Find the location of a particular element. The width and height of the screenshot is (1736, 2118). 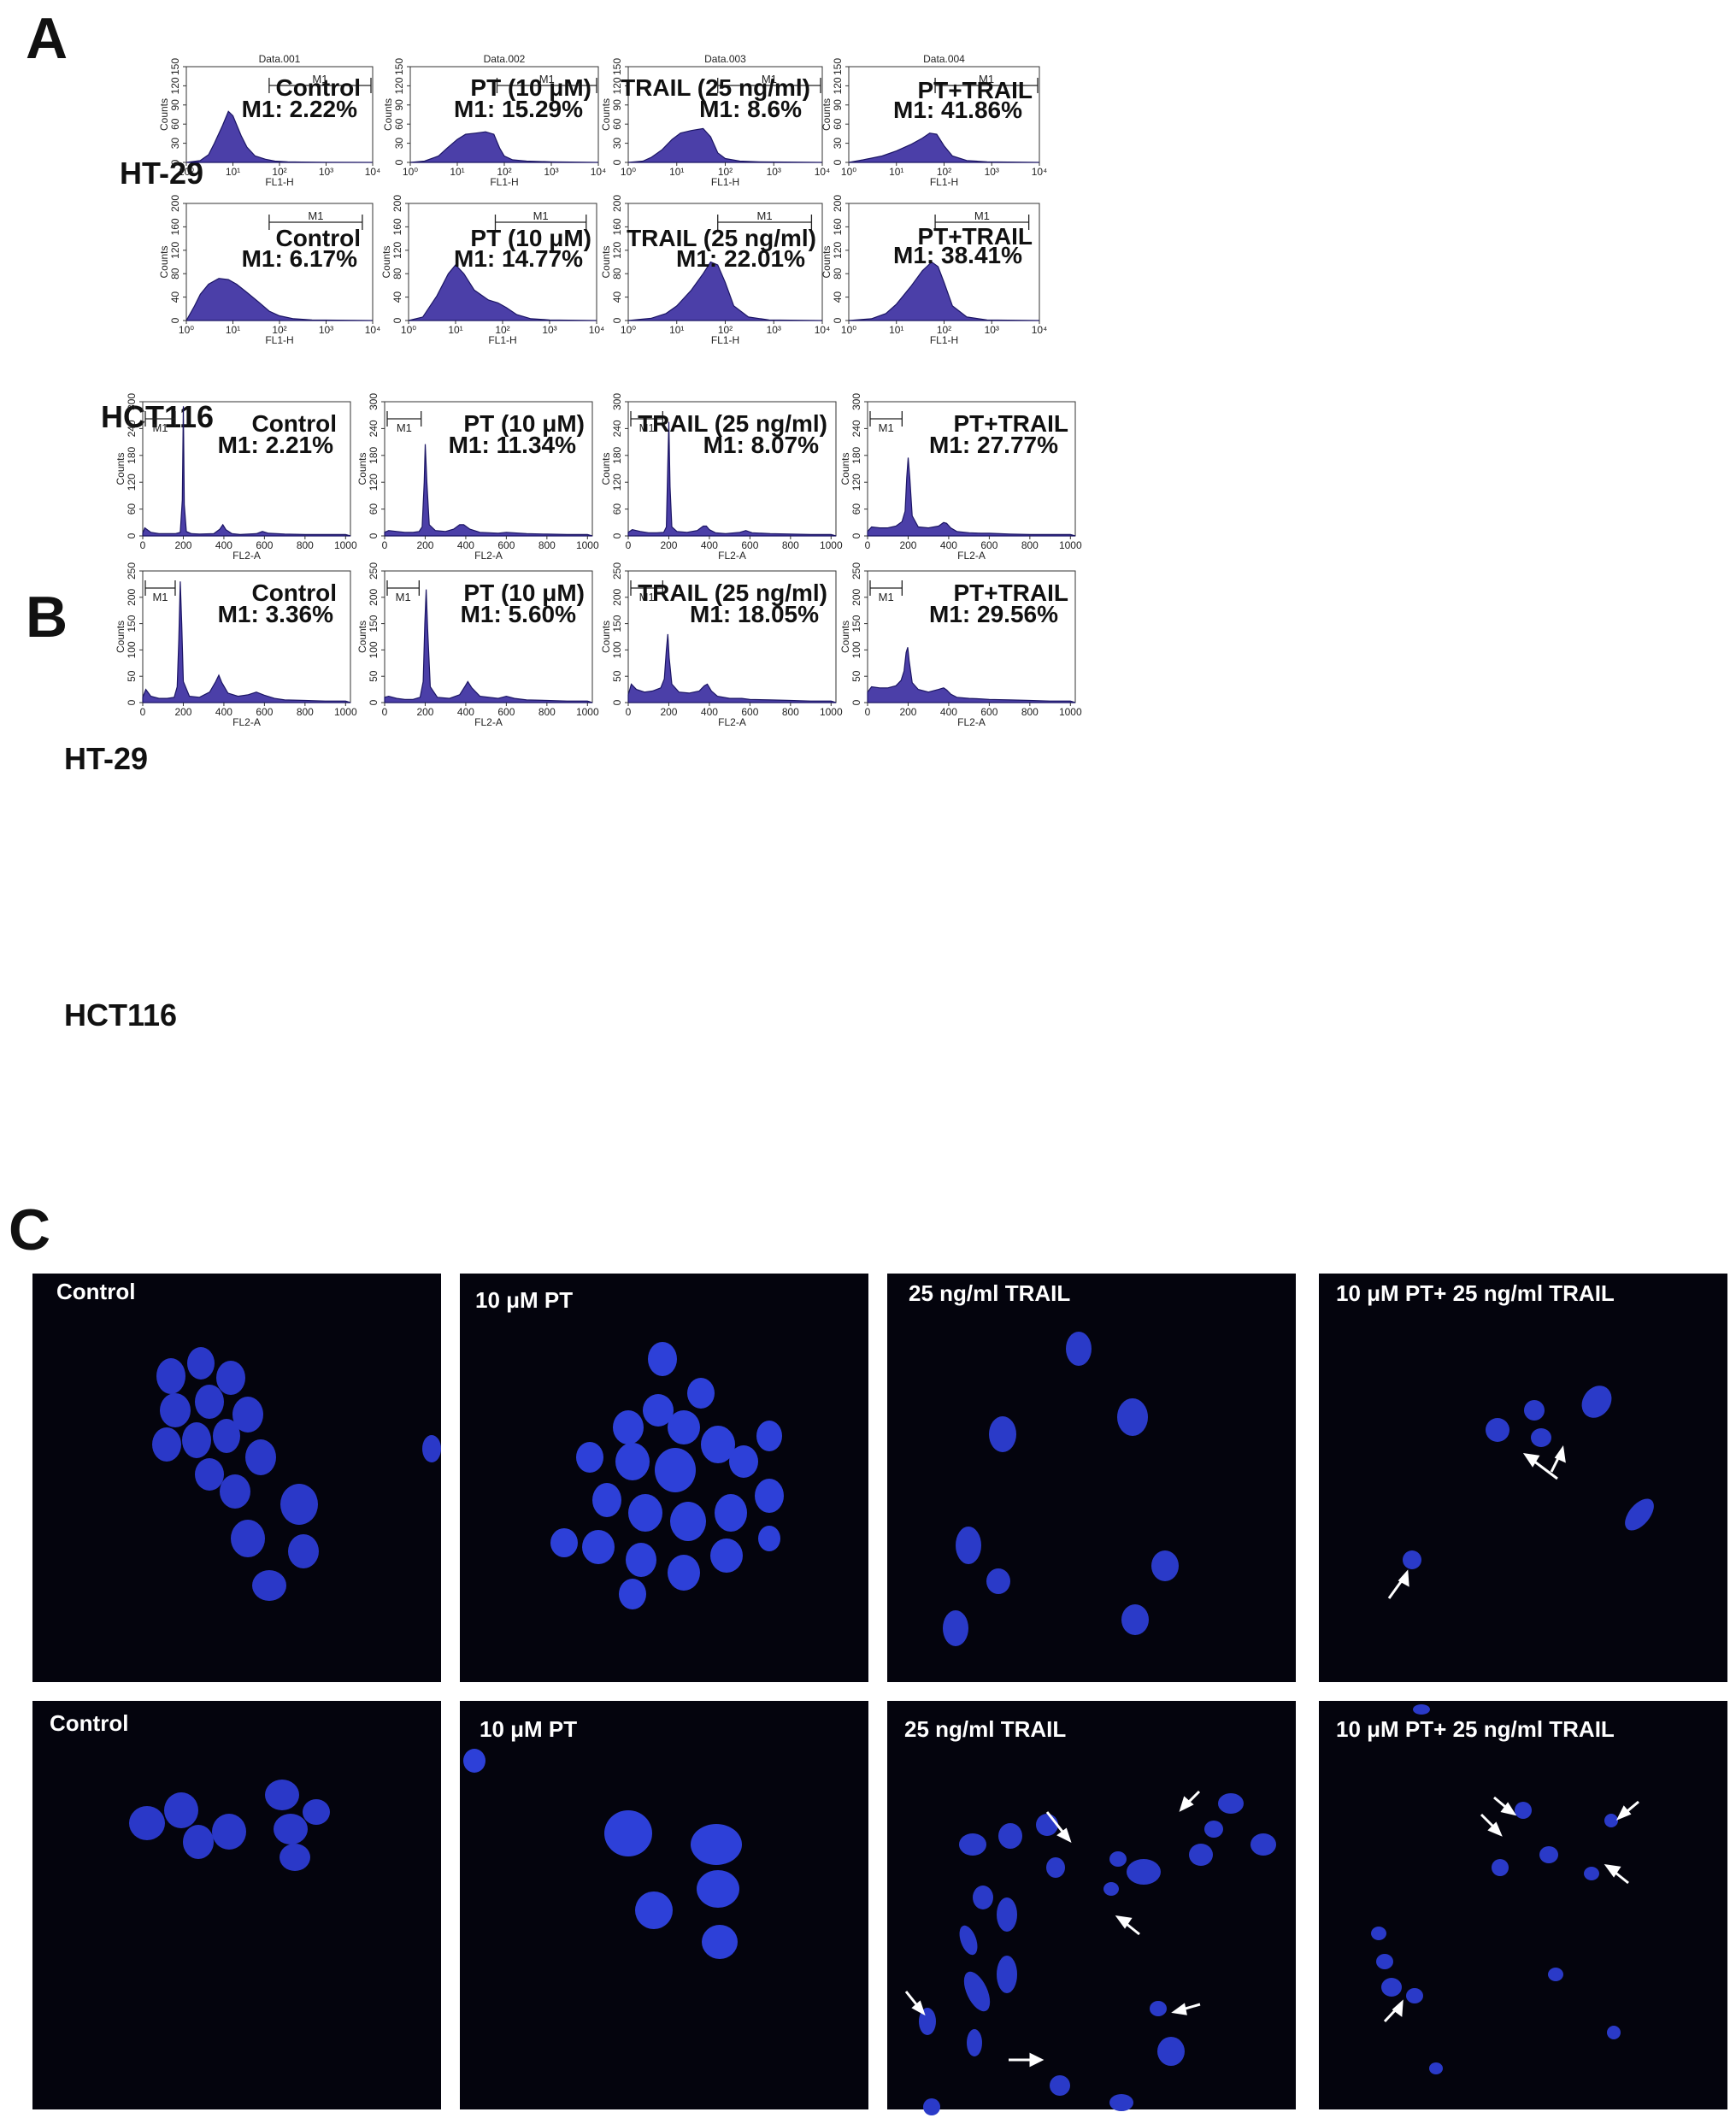

micrograph-ht29-pt-trail: 10 μM PT+ 25 ng/ml TRAIL is located at coordinates (1523, 1478).